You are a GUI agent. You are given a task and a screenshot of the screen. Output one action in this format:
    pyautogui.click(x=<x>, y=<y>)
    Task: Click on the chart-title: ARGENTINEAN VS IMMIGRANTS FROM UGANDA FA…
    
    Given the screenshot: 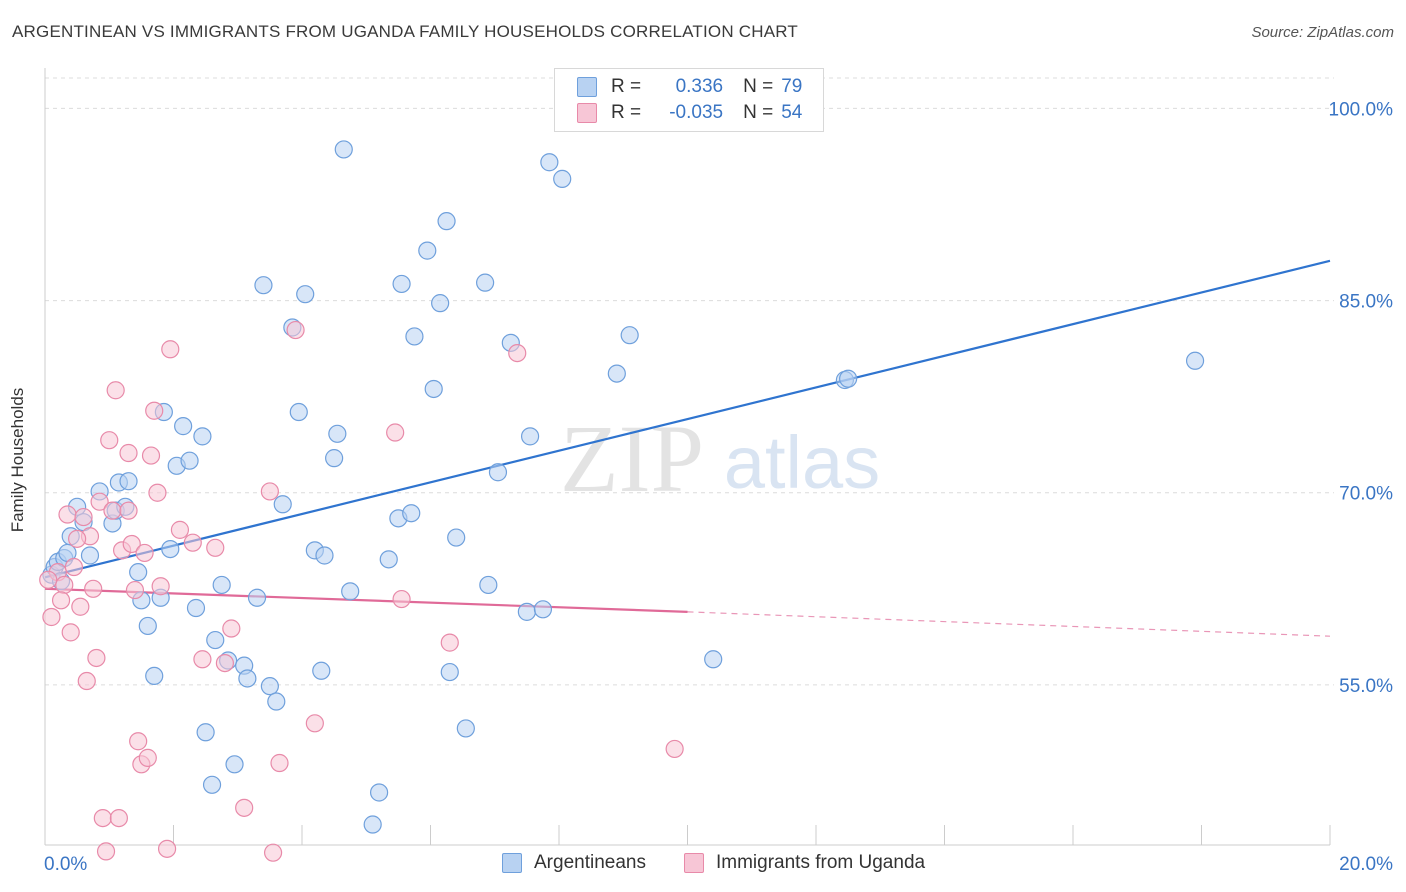 What is the action you would take?
    pyautogui.click(x=405, y=31)
    